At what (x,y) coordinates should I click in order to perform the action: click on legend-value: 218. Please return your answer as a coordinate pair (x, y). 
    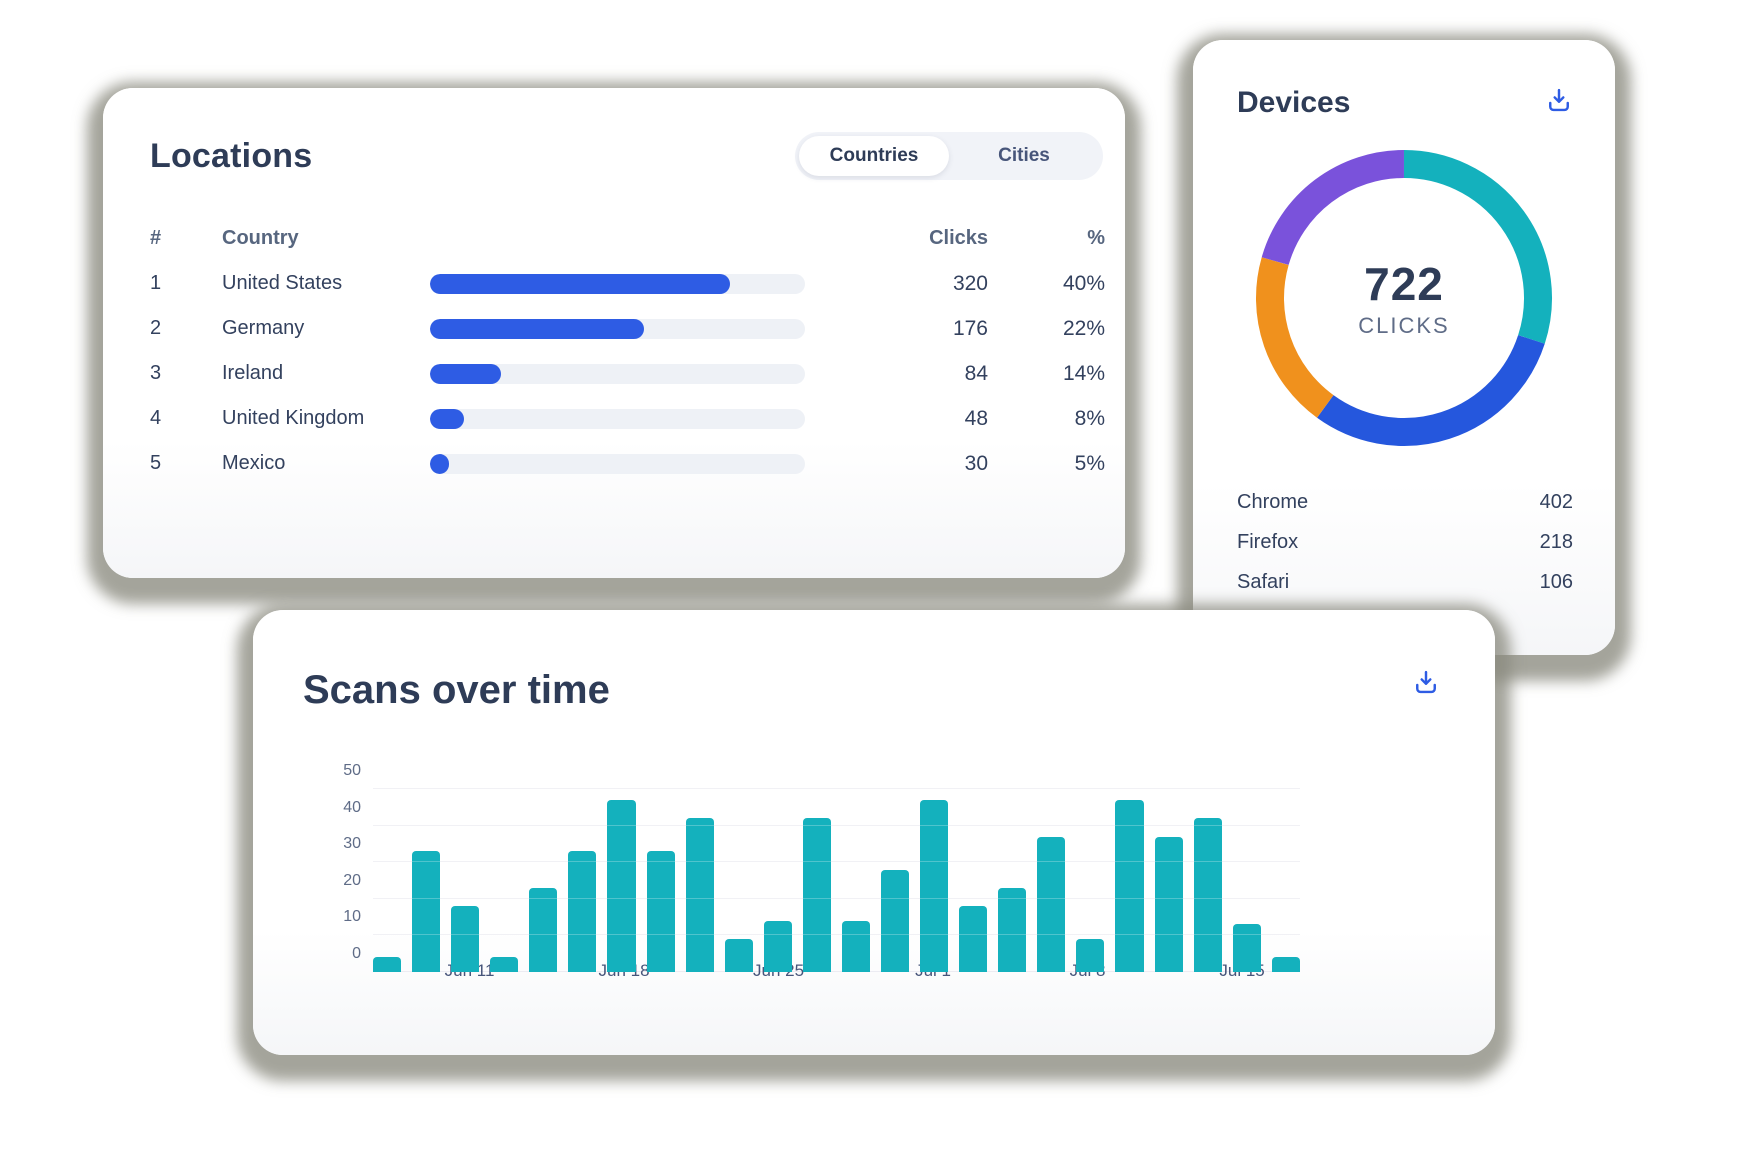
    Looking at the image, I should click on (1556, 541).